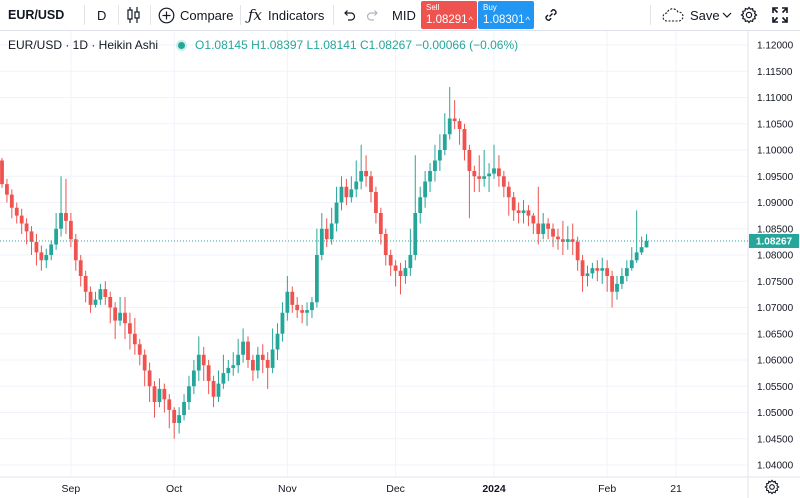 This screenshot has height=498, width=800. Describe the element at coordinates (255, 15) in the screenshot. I see `fx-icon: ƒx` at that location.